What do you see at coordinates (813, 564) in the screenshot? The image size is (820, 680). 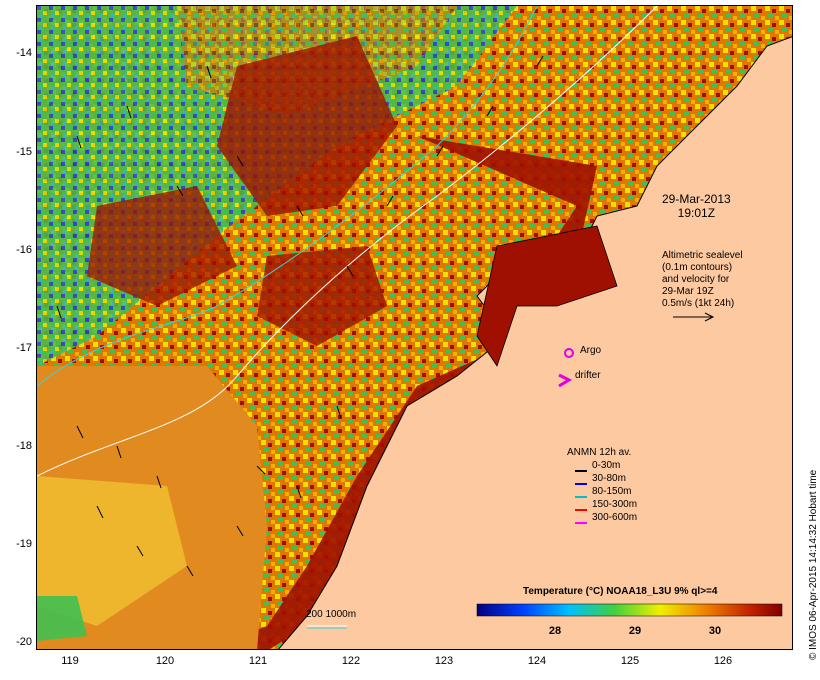 I see `credit-text: © IMOS 06-Apr-2015 14:14:32 Hobart time` at bounding box center [813, 564].